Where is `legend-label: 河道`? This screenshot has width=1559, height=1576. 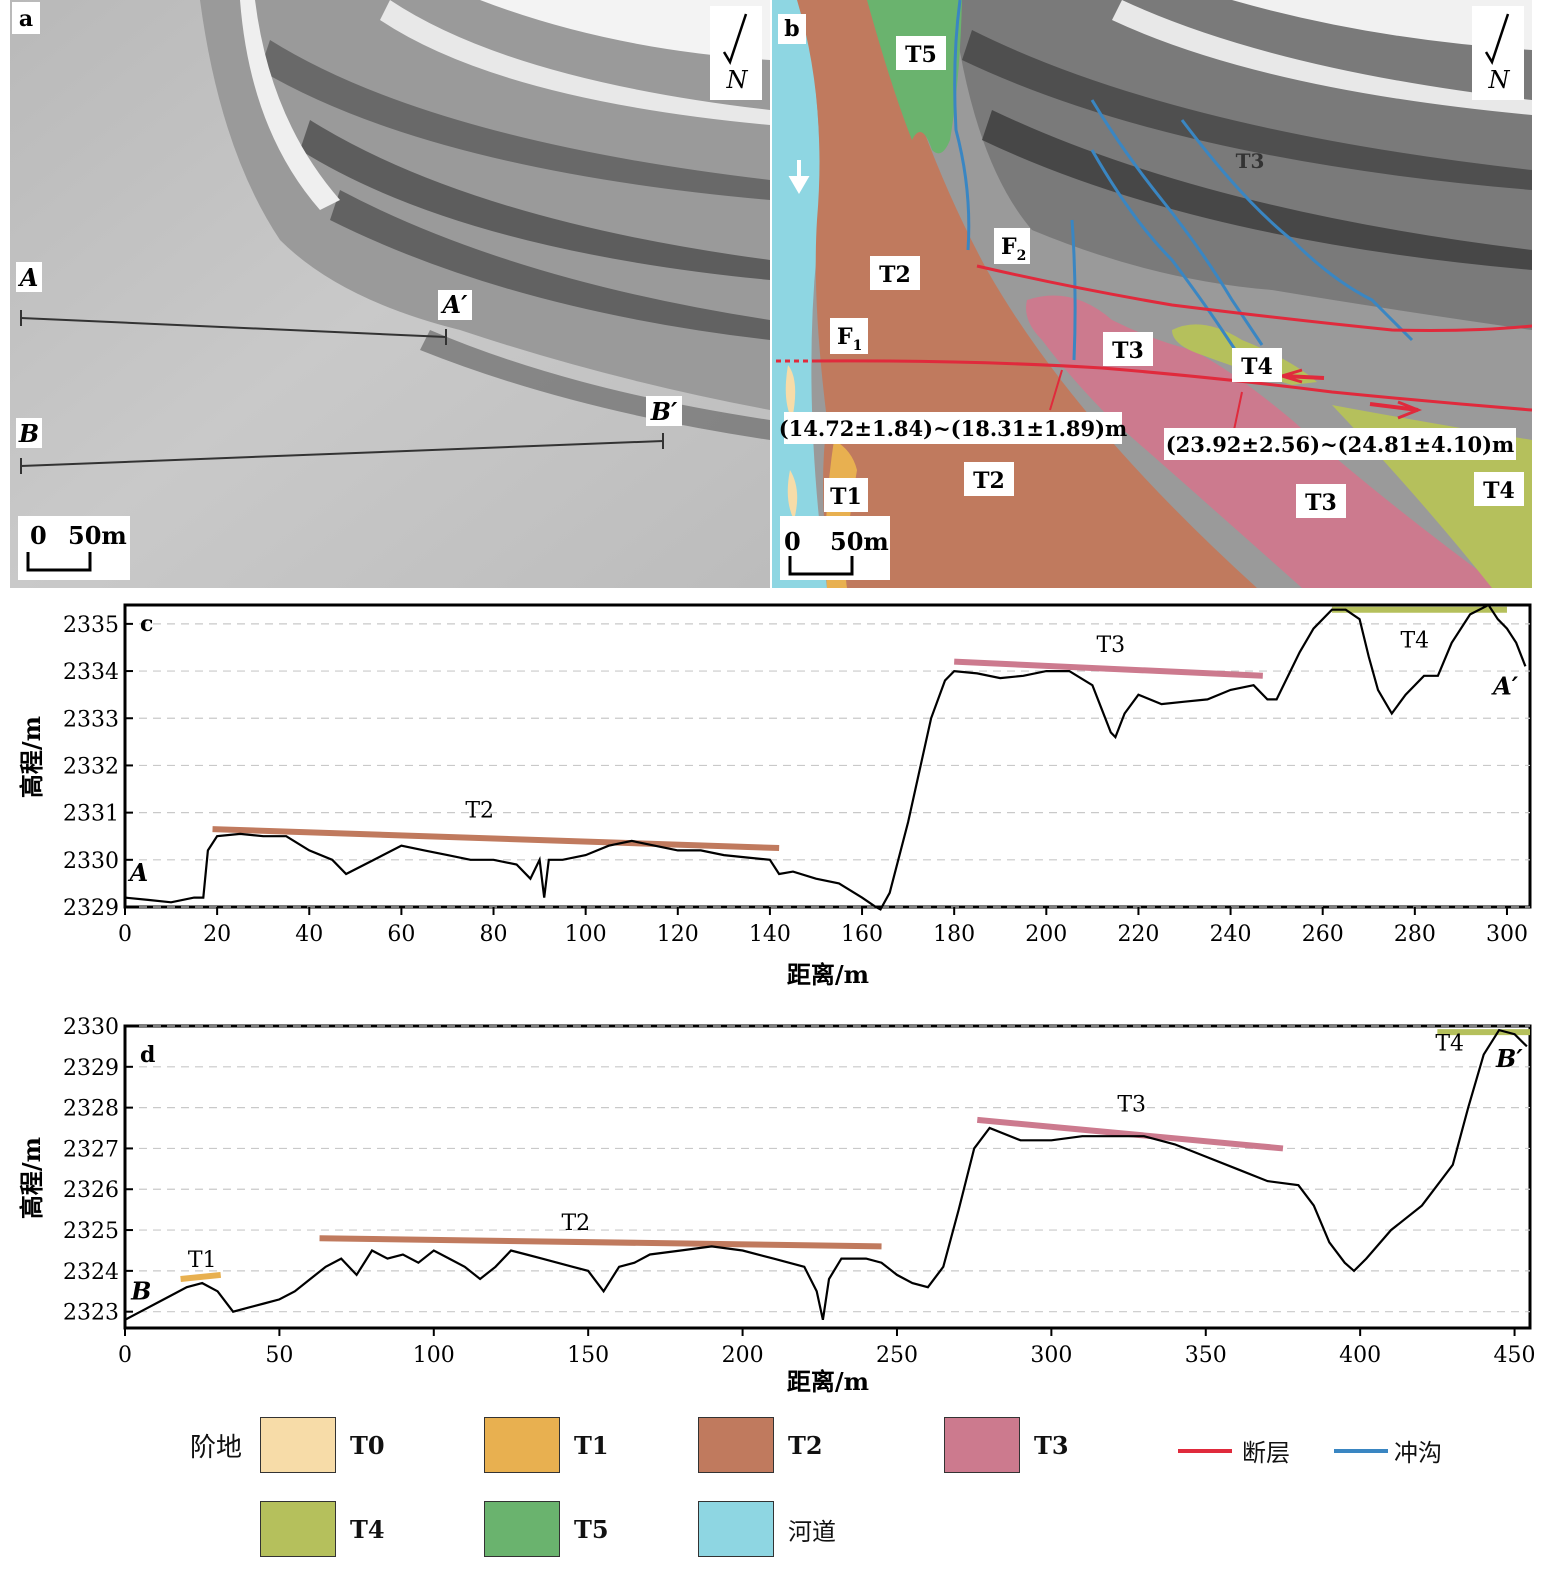
legend-label: 河道 is located at coordinates (812, 1531).